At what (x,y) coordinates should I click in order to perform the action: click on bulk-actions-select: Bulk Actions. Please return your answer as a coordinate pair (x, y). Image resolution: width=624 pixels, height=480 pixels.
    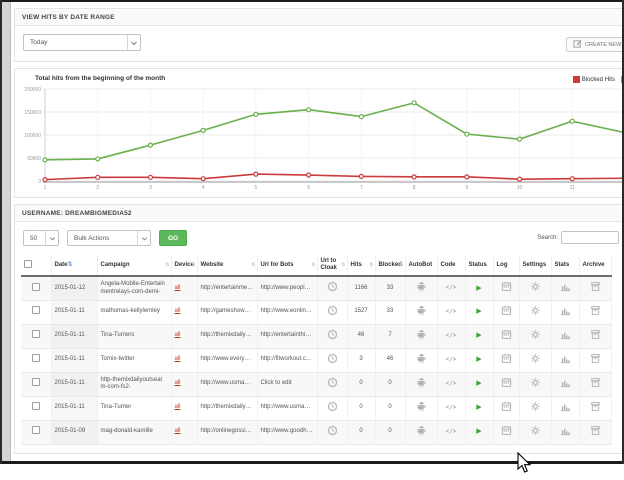
    Looking at the image, I should click on (109, 238).